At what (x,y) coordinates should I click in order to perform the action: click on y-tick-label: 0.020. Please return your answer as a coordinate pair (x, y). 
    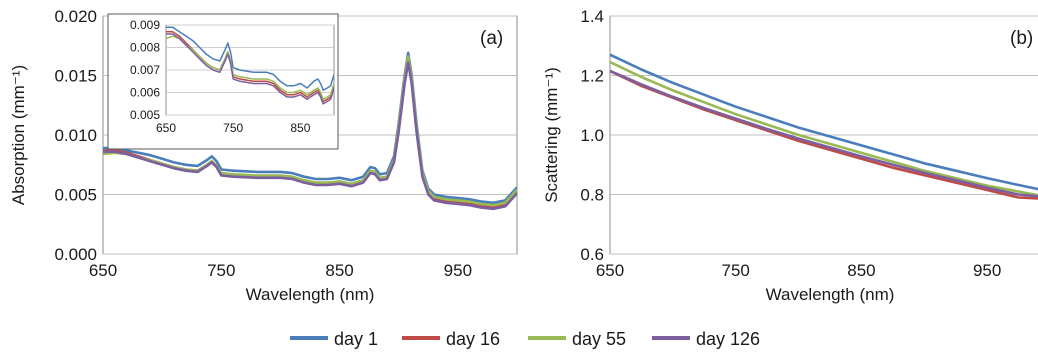
    Looking at the image, I should click on (75, 16).